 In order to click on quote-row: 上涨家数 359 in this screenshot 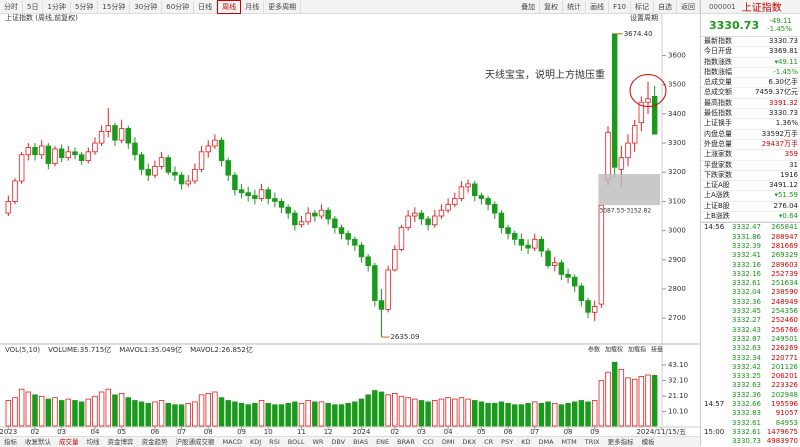, I will do `click(750, 155)`.